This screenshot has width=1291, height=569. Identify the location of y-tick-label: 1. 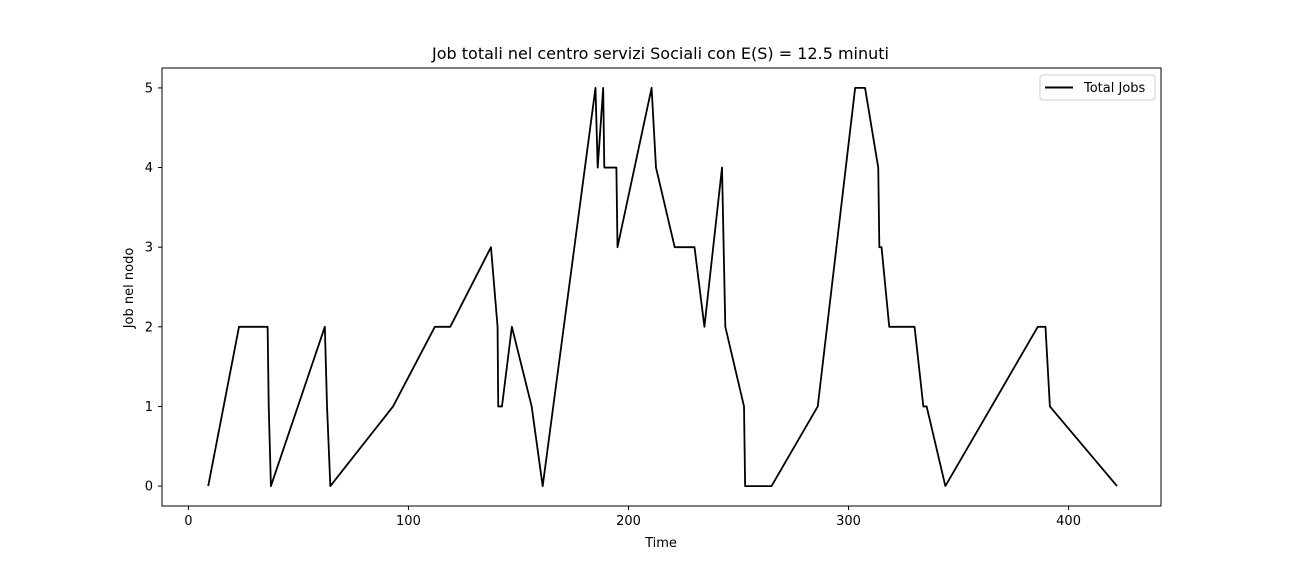
(149, 407).